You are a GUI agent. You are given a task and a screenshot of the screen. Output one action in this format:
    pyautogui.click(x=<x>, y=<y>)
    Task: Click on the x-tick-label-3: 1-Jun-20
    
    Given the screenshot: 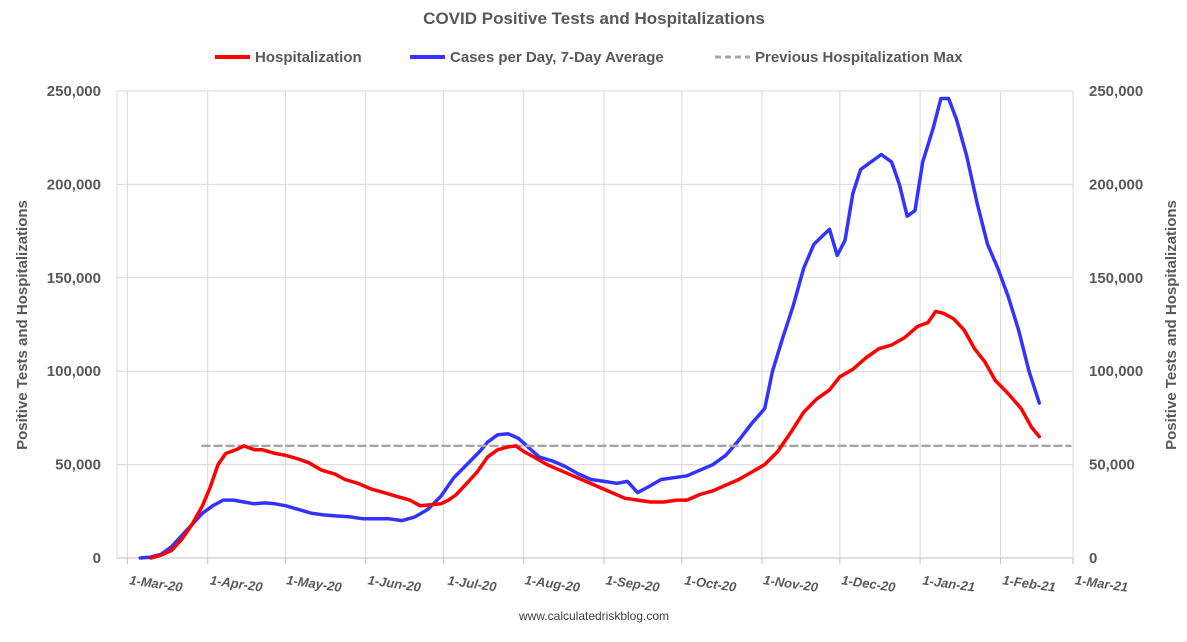 What is the action you would take?
    pyautogui.click(x=395, y=583)
    